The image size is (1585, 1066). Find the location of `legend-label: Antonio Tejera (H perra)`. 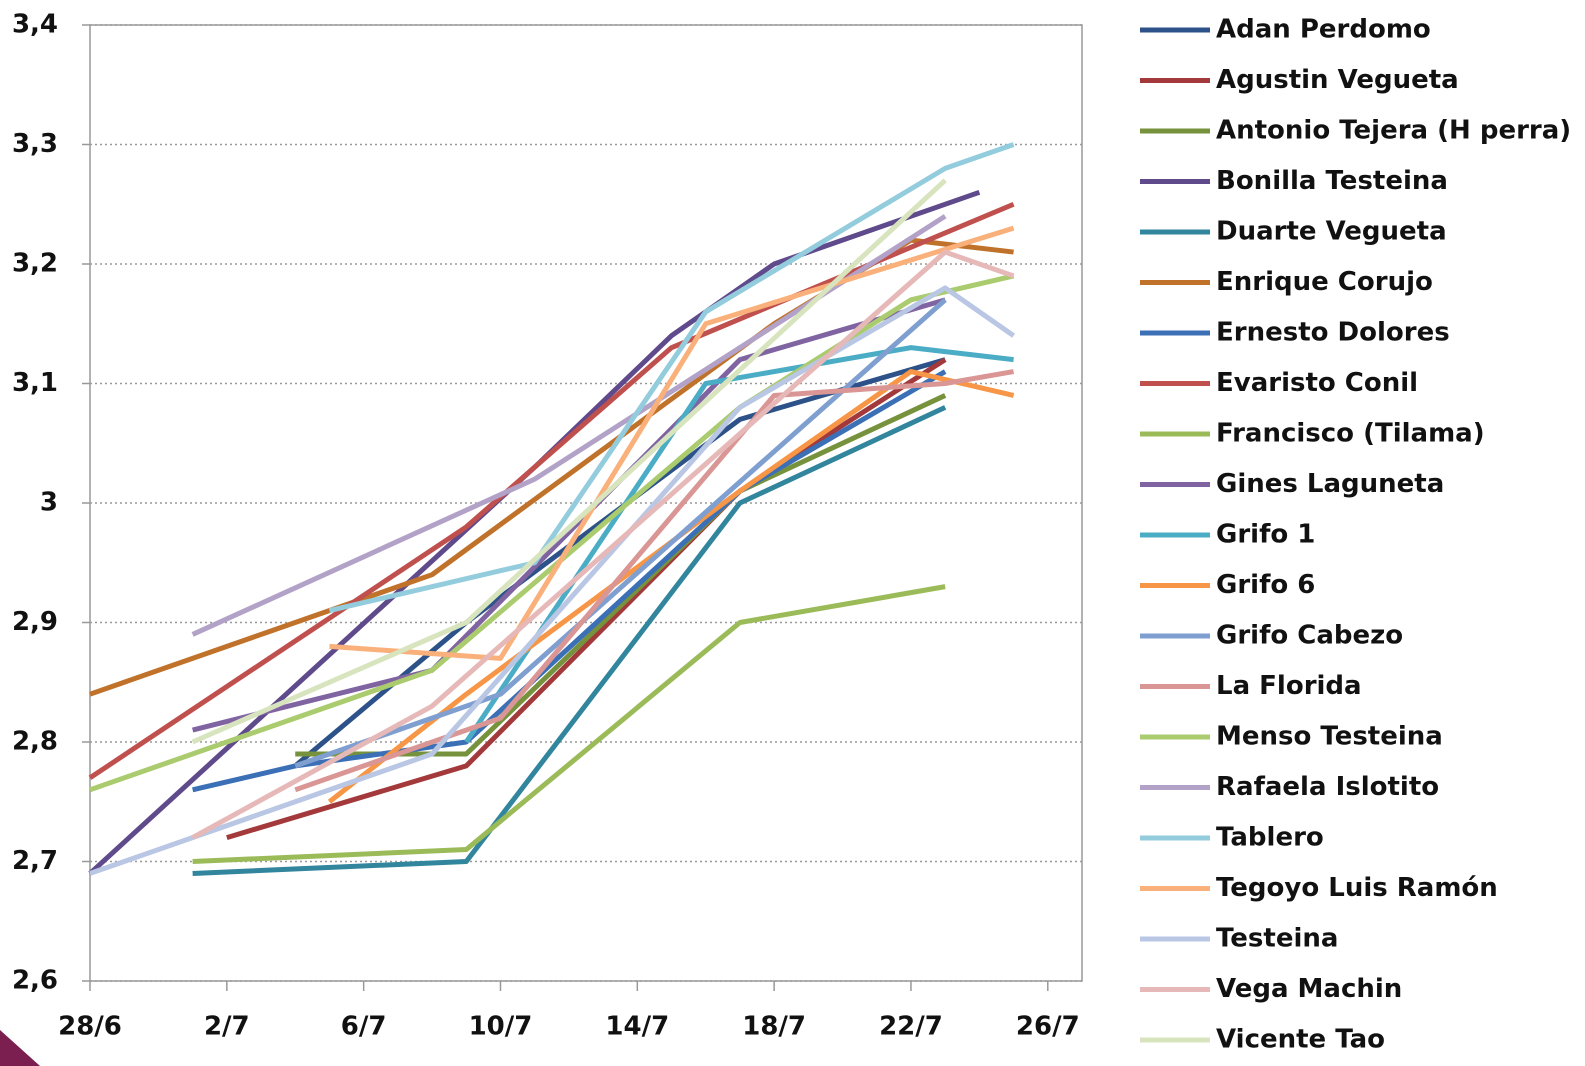

legend-label: Antonio Tejera (H perra) is located at coordinates (1393, 131).